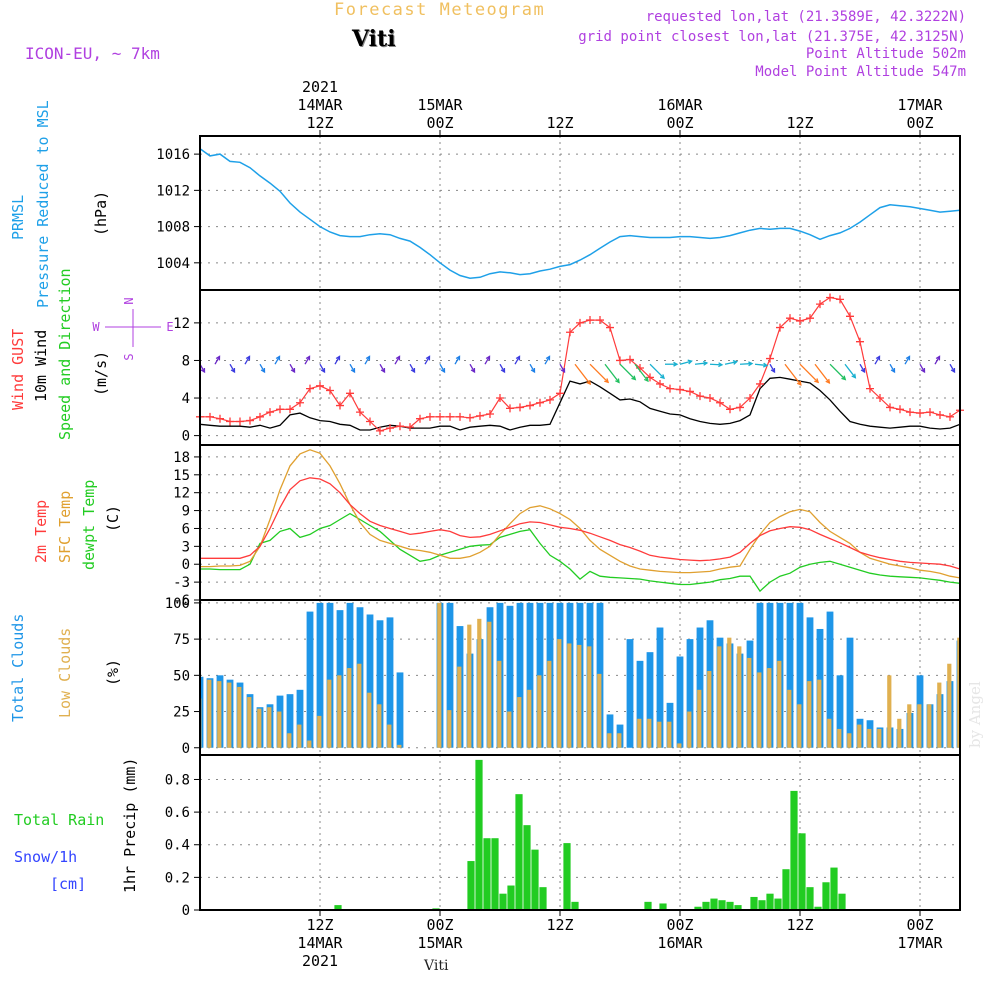 This screenshot has height=1000, width=1000. What do you see at coordinates (181, 476) in the screenshot?
I see `y-tick-label: 15` at bounding box center [181, 476].